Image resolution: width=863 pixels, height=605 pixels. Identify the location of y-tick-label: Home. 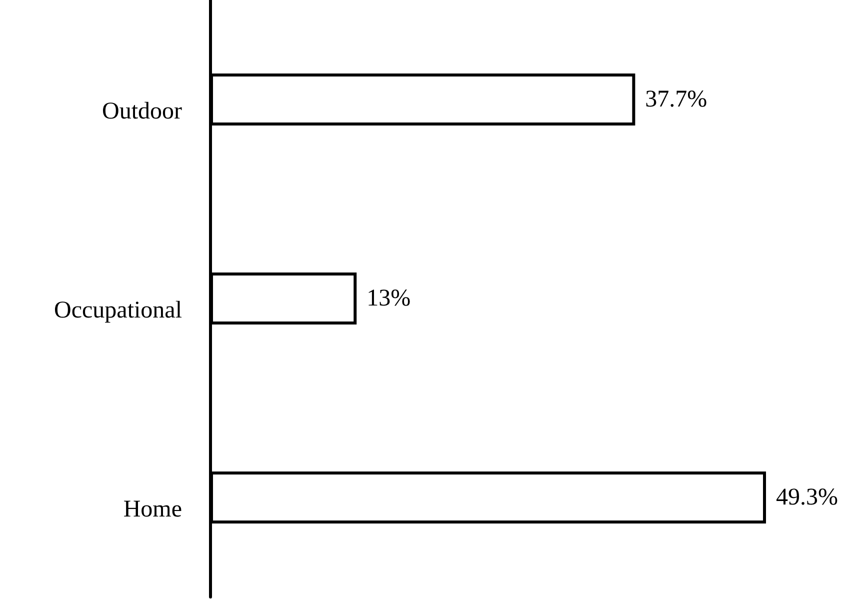
(152, 509).